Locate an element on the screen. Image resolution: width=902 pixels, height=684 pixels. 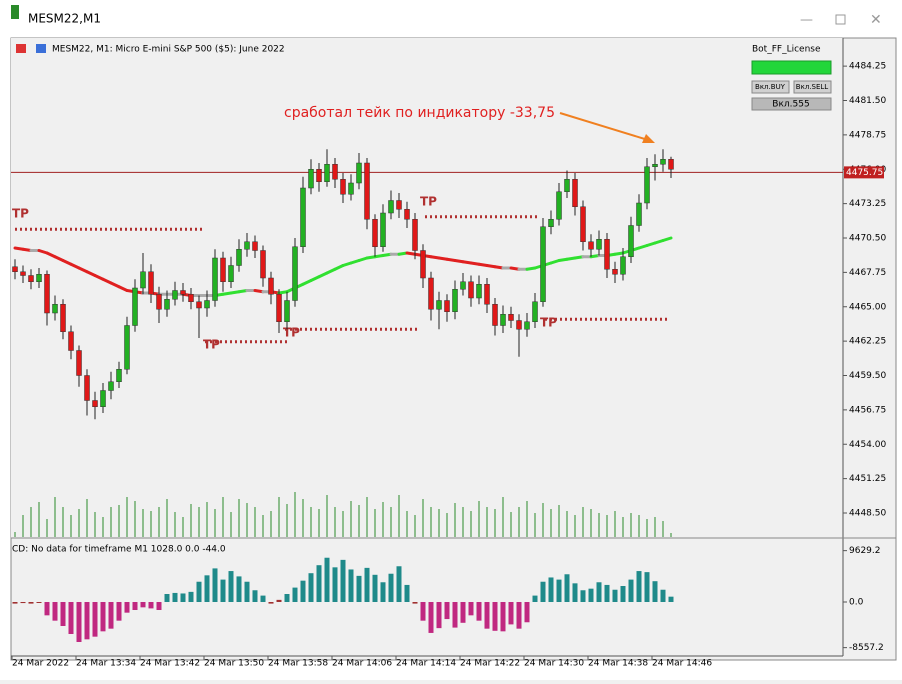
y-tick-label: 4467.75 is located at coordinates (867, 273).